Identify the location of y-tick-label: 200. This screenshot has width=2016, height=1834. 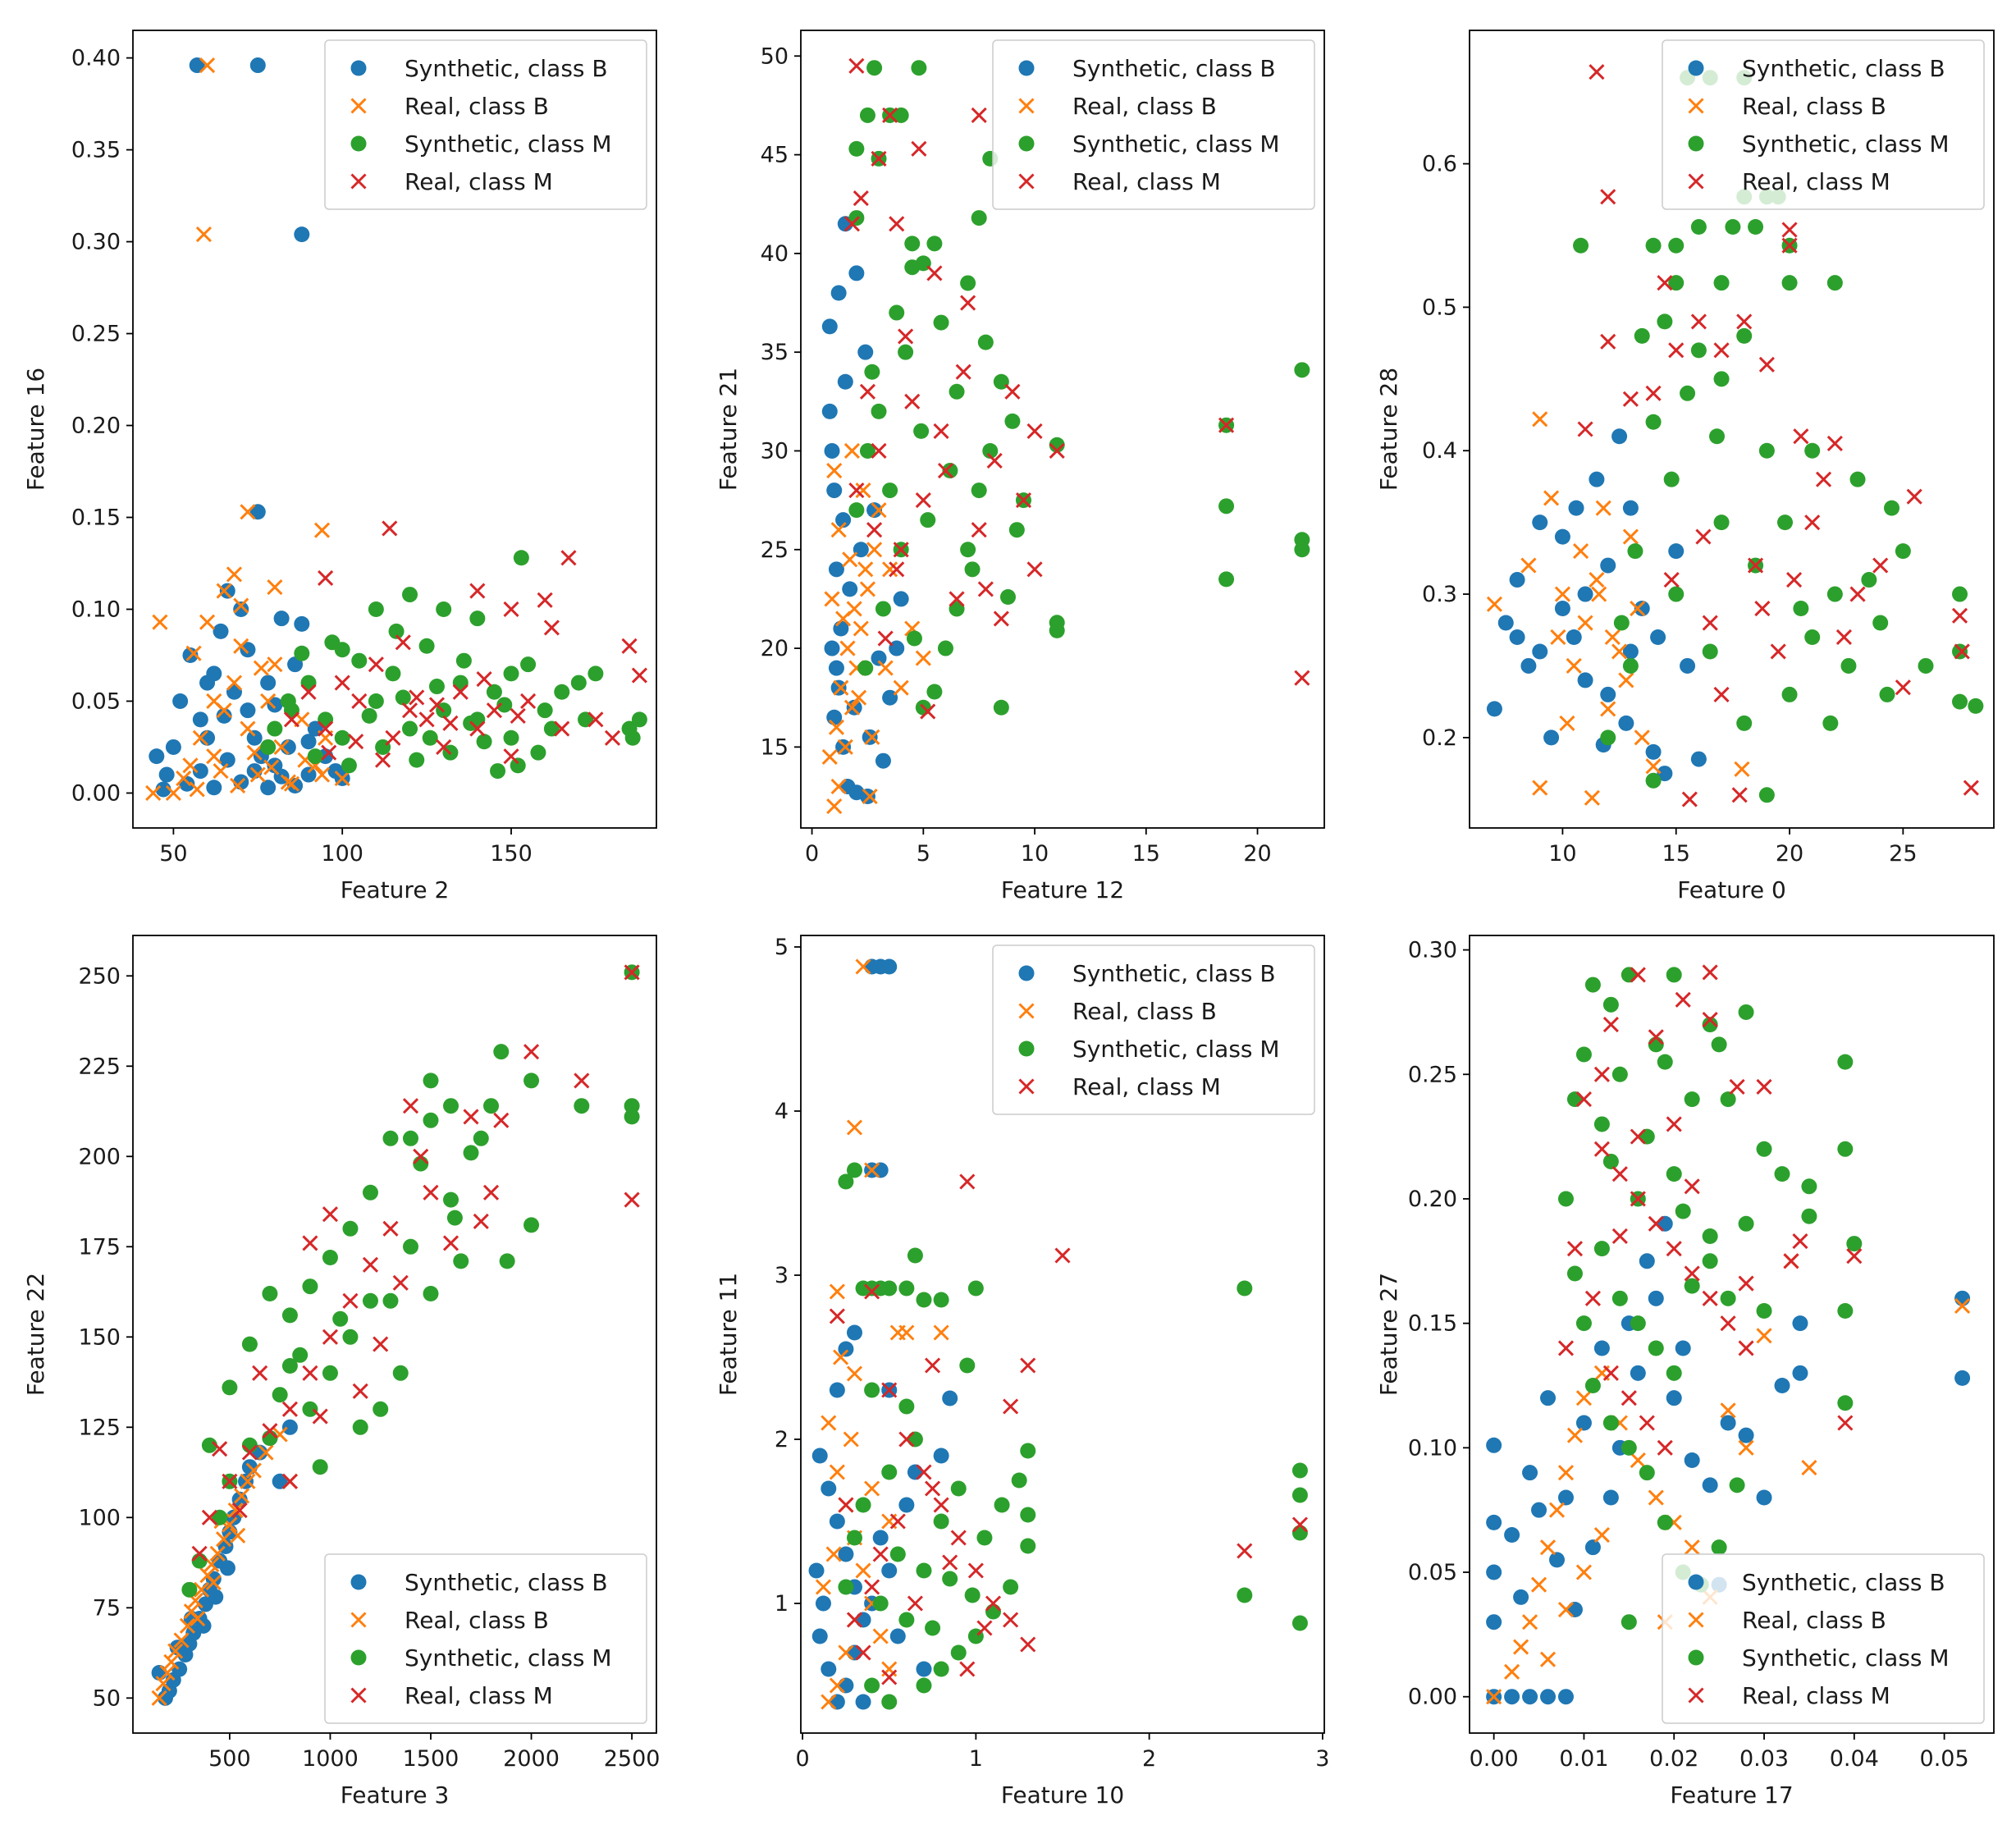
(99, 1157).